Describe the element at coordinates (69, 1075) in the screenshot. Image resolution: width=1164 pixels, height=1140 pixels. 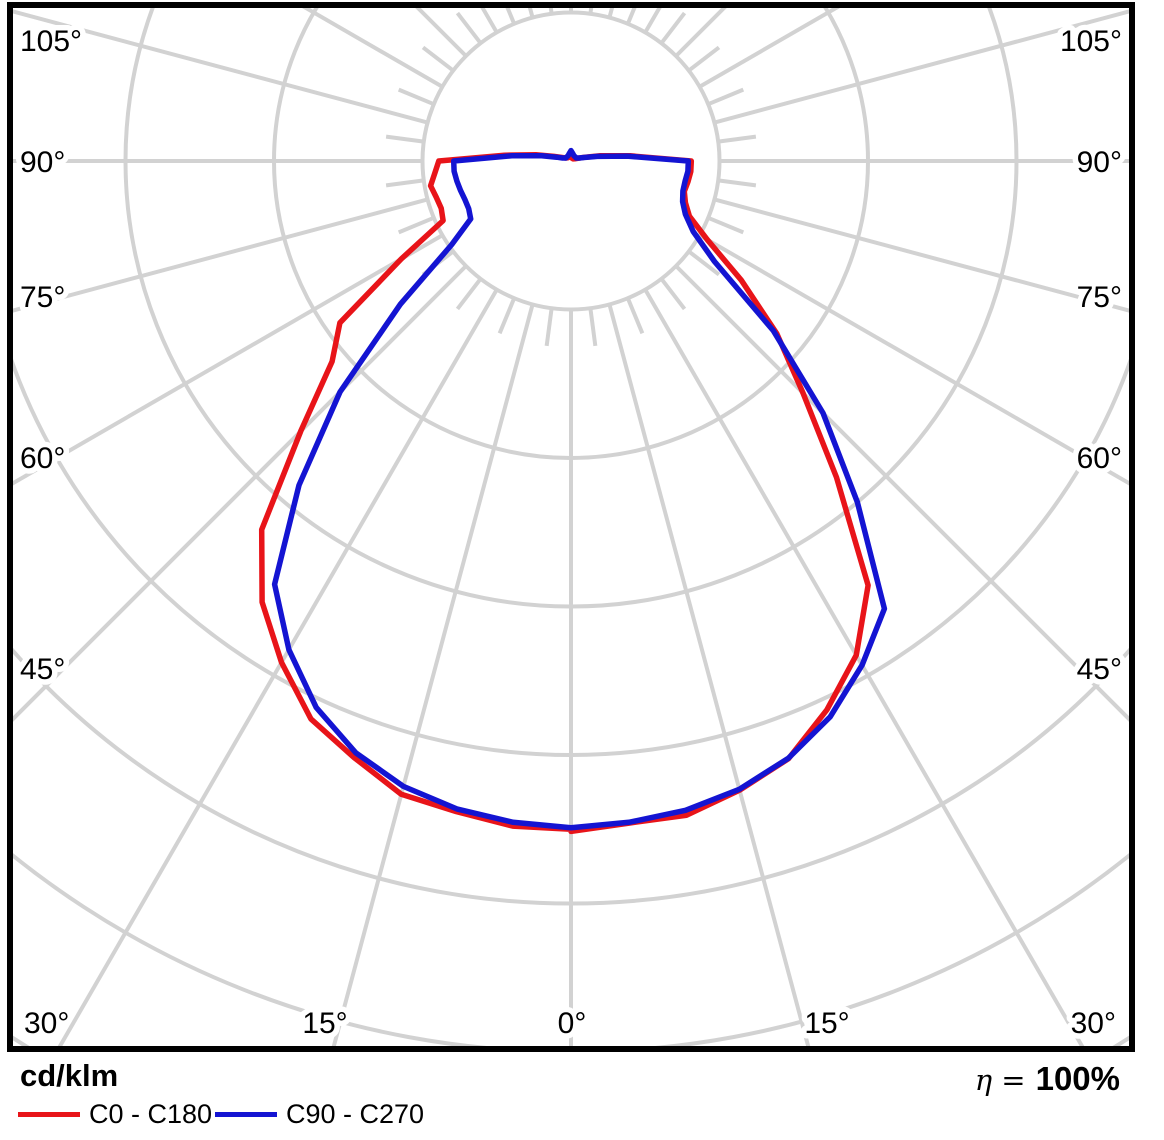
I see `unit-label: cd/klm` at that location.